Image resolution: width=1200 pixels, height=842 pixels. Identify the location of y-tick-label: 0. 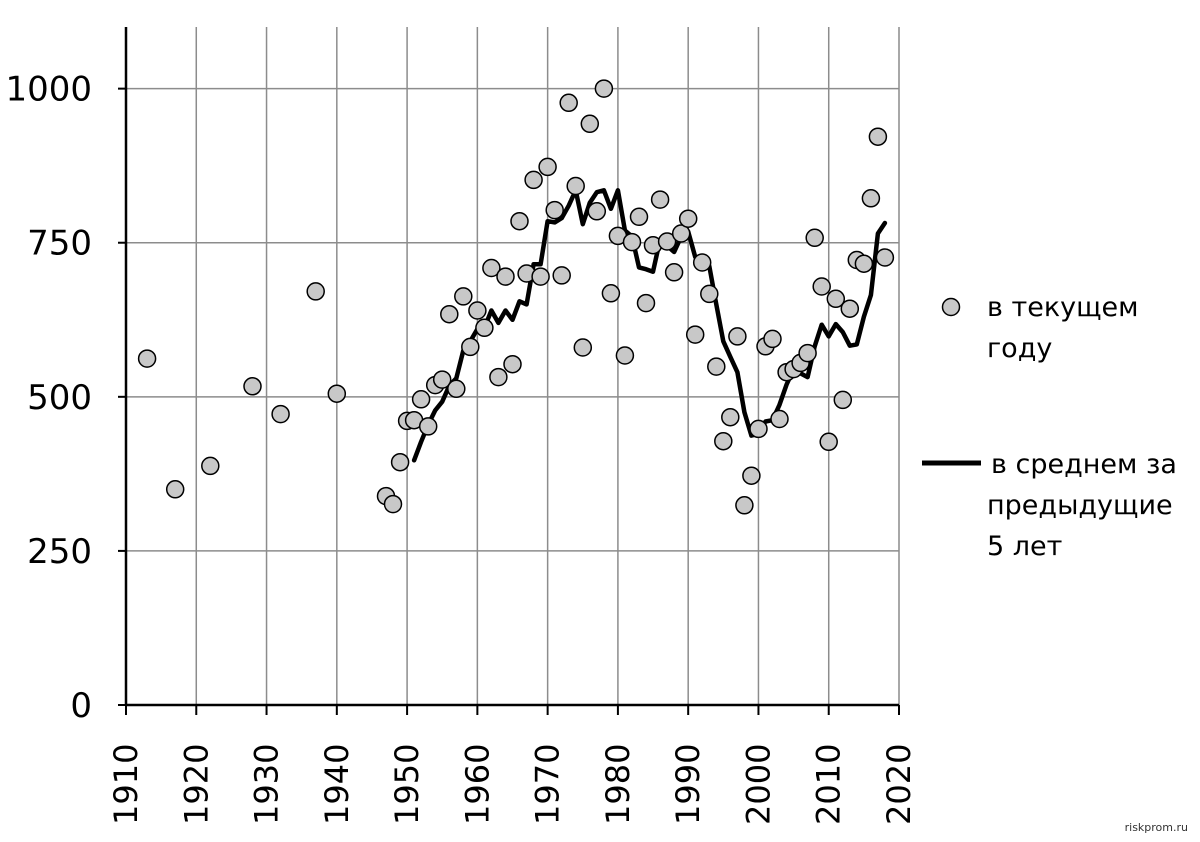
(81, 706).